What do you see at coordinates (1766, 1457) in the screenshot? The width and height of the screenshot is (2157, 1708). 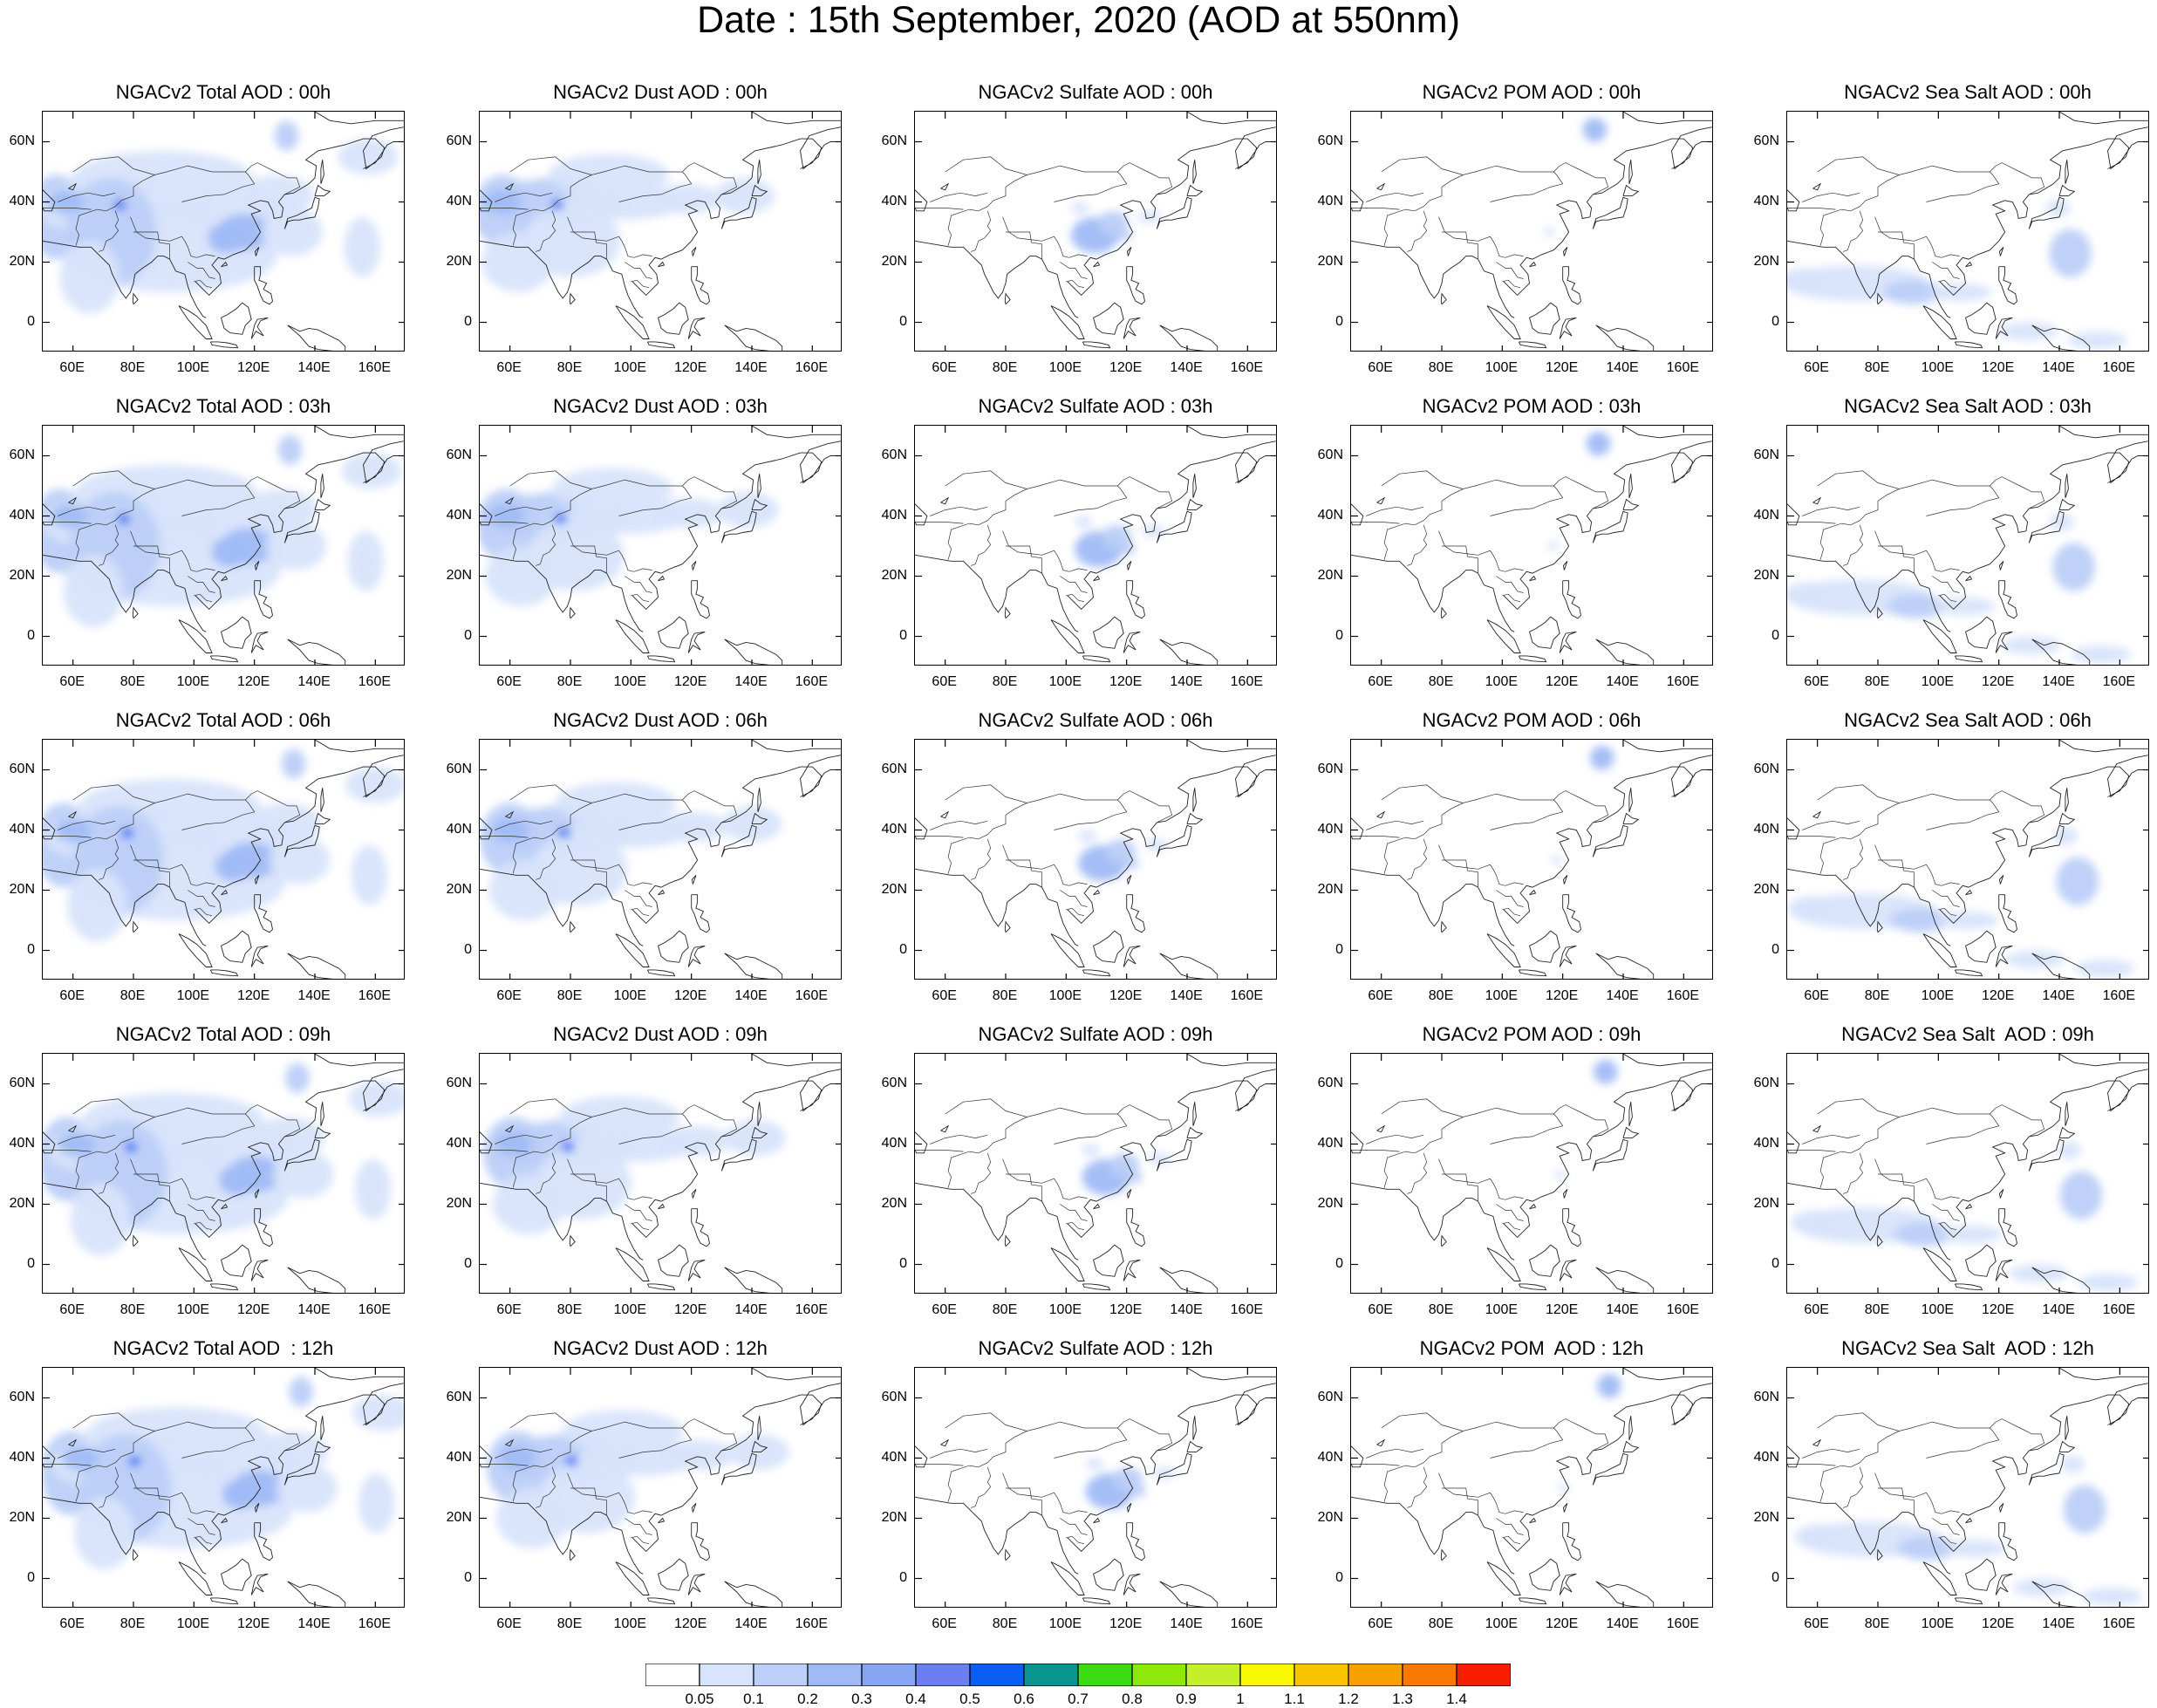 I see `lat-tick-label: 40N` at bounding box center [1766, 1457].